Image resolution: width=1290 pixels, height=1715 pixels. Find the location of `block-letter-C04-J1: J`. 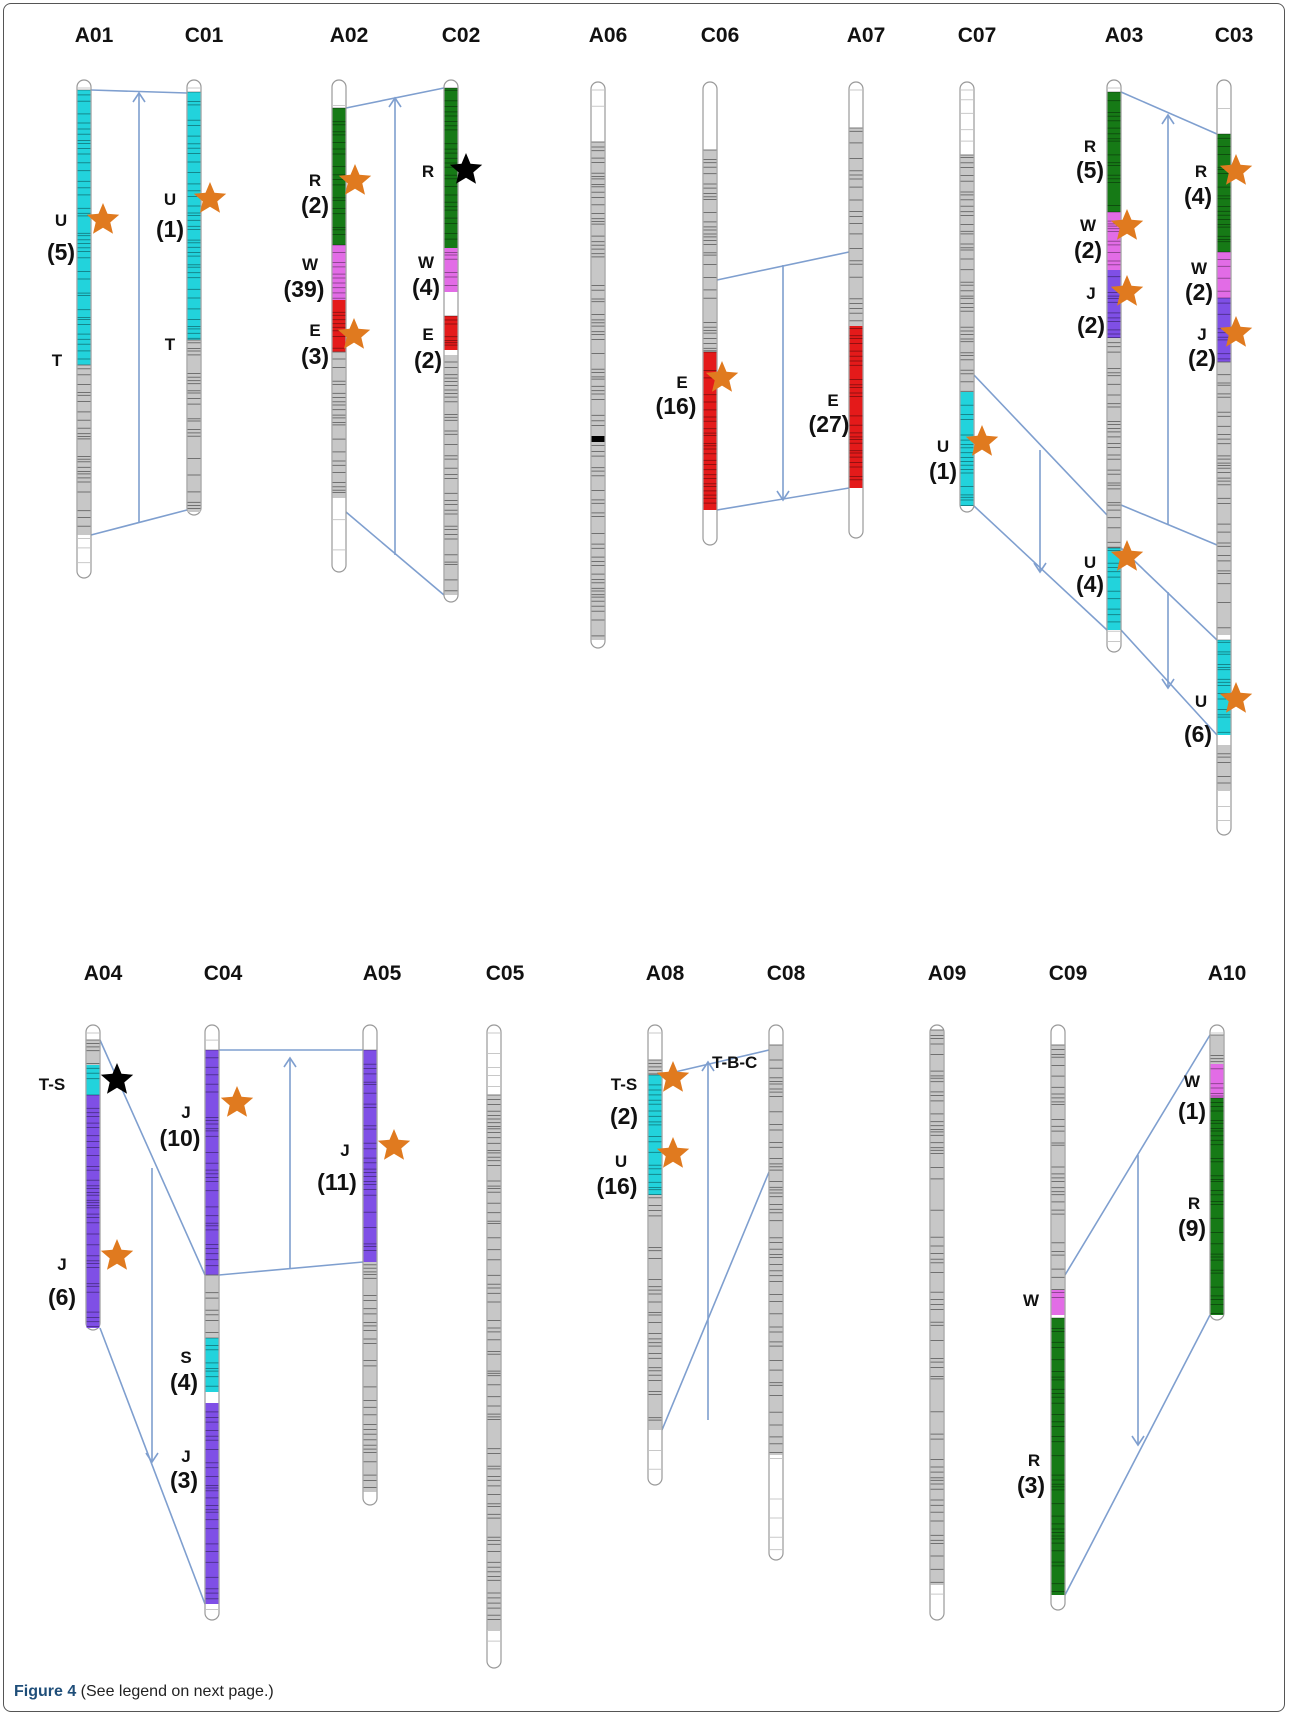

block-letter-C04-J1: J is located at coordinates (185, 1112).